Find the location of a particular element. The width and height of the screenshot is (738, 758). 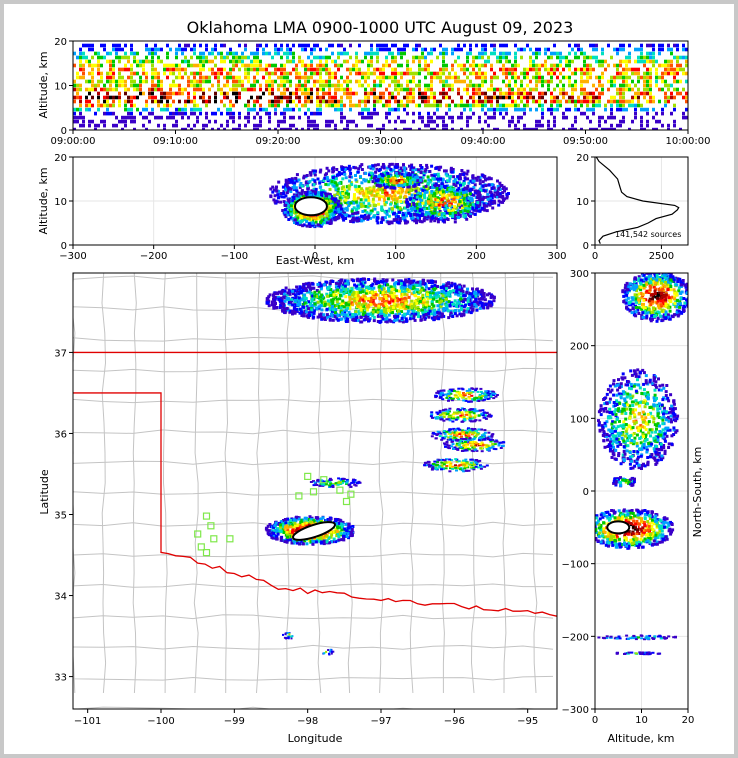

time-height-xtick-label: 09:10:00 is located at coordinates (175, 141).